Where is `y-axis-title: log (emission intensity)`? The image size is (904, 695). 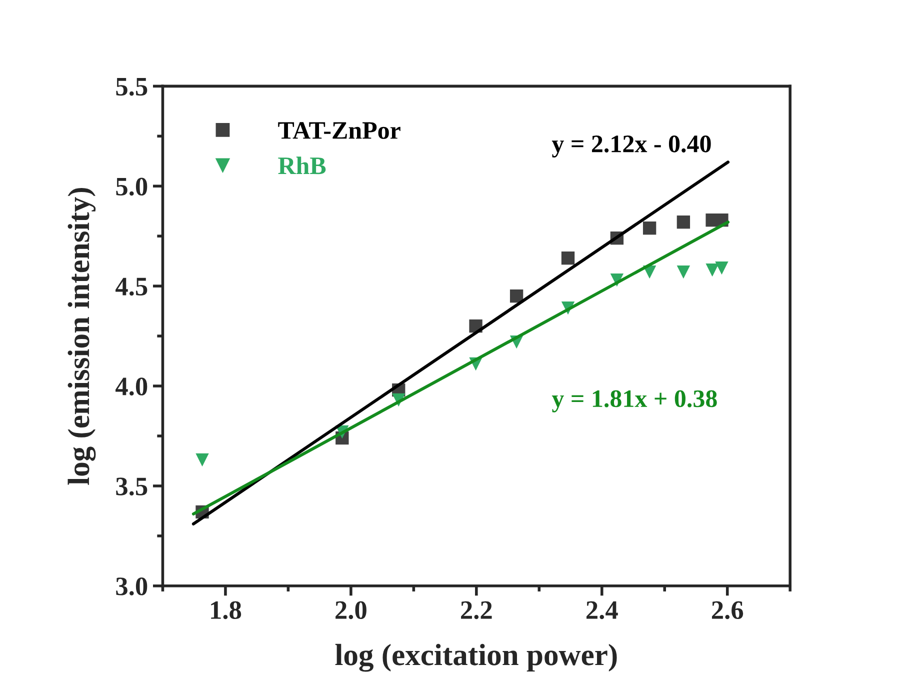 y-axis-title: log (emission intensity) is located at coordinates (82, 336).